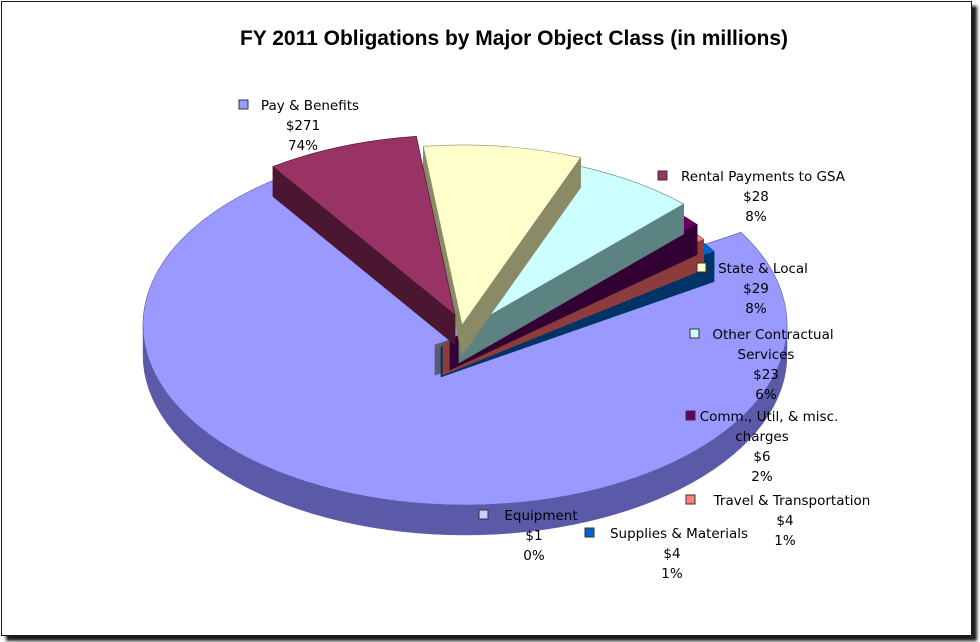 The height and width of the screenshot is (642, 980). Describe the element at coordinates (534, 556) in the screenshot. I see `slice-percent-label: 0%` at that location.